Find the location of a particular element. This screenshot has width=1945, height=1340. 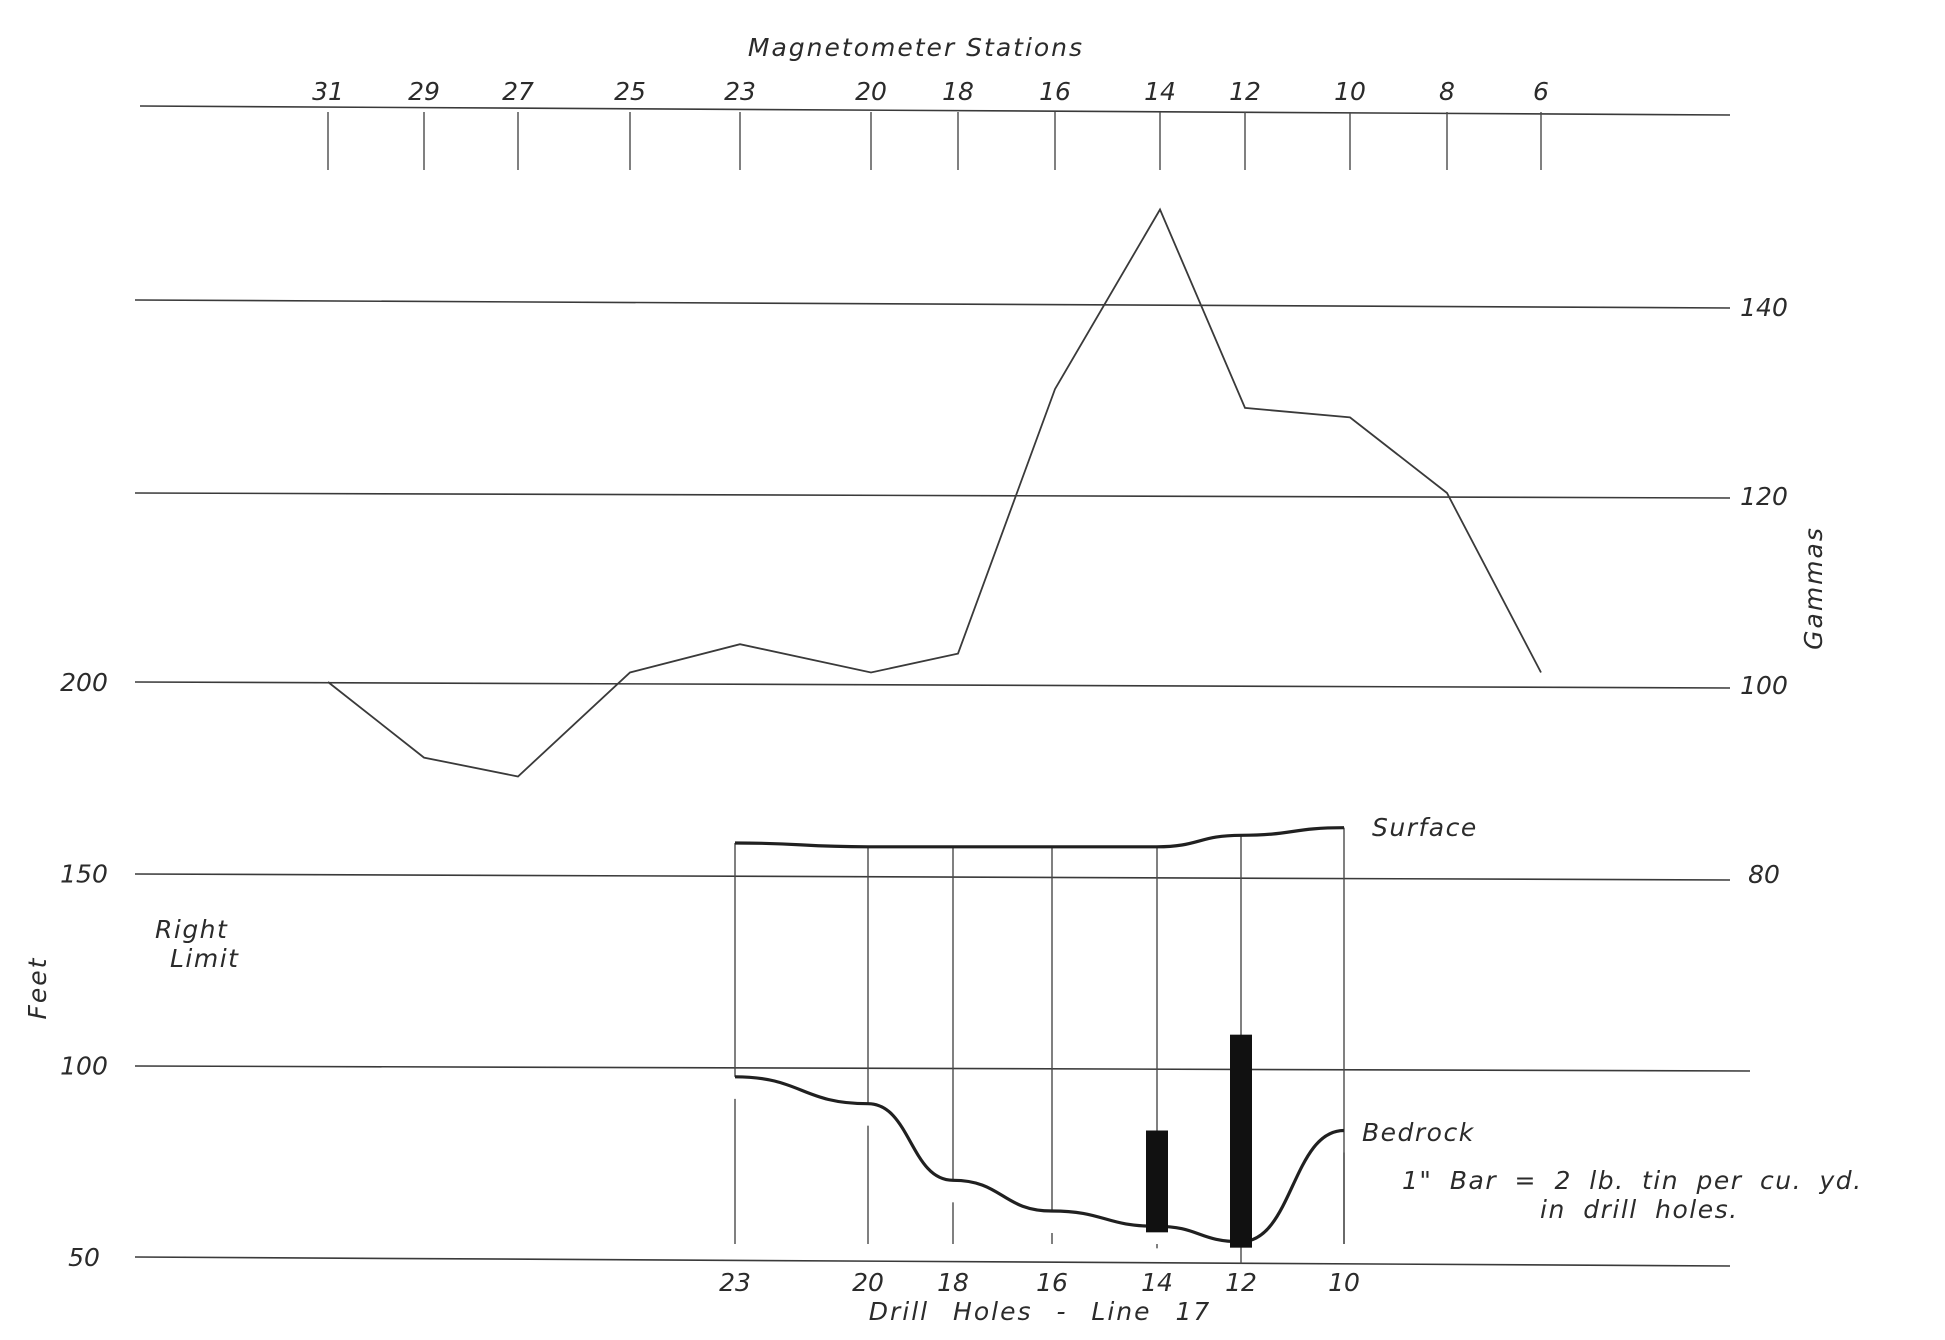

station-label-20: 20 is located at coordinates (871, 91).